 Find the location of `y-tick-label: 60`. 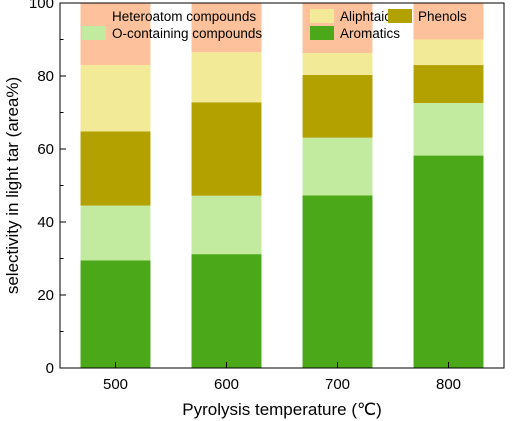

y-tick-label: 60 is located at coordinates (45, 149).